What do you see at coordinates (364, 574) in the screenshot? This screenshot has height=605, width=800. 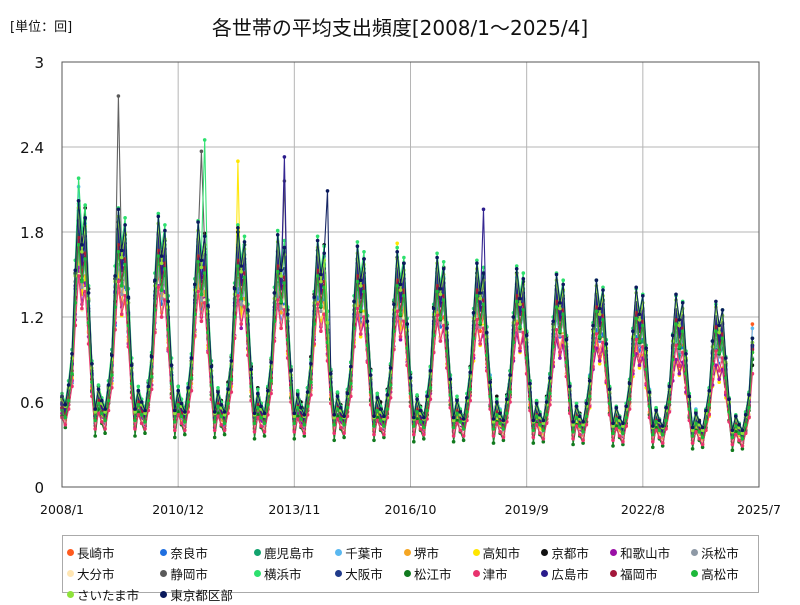 I see `legend-label: 大阪市` at bounding box center [364, 574].